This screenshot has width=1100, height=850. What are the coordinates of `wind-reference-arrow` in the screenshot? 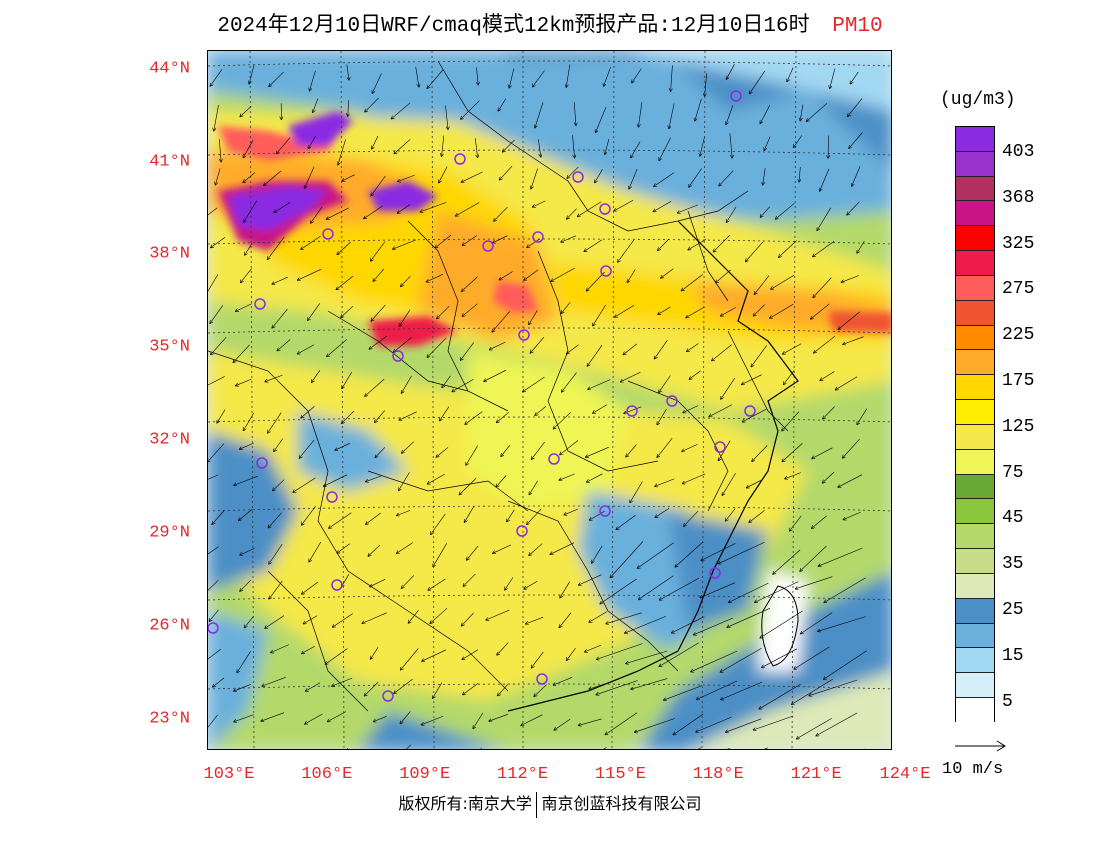 It's located at (980, 746).